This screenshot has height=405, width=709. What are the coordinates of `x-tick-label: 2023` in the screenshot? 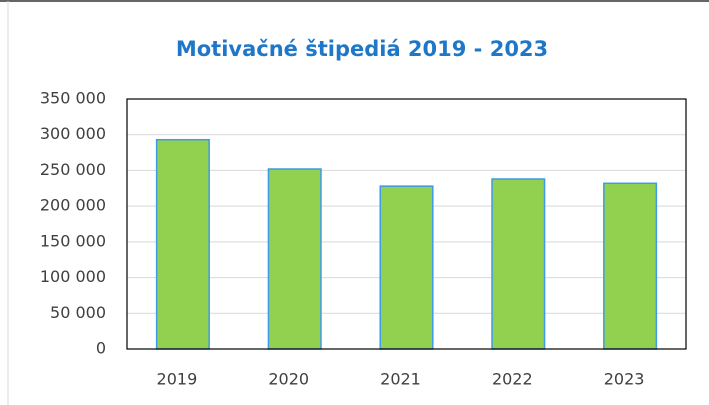 It's located at (624, 379).